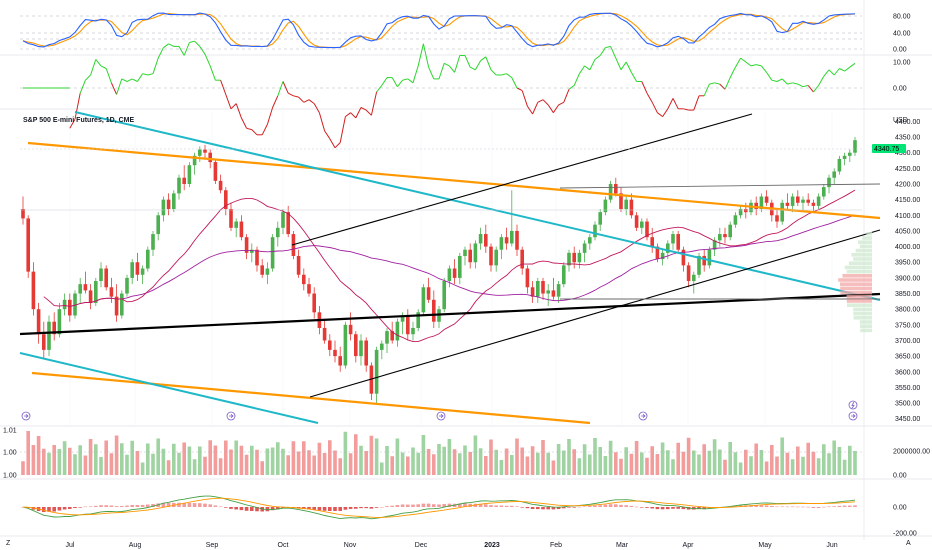 This screenshot has width=932, height=550. Describe the element at coordinates (283, 545) in the screenshot. I see `time-axis-label: Oct` at that location.